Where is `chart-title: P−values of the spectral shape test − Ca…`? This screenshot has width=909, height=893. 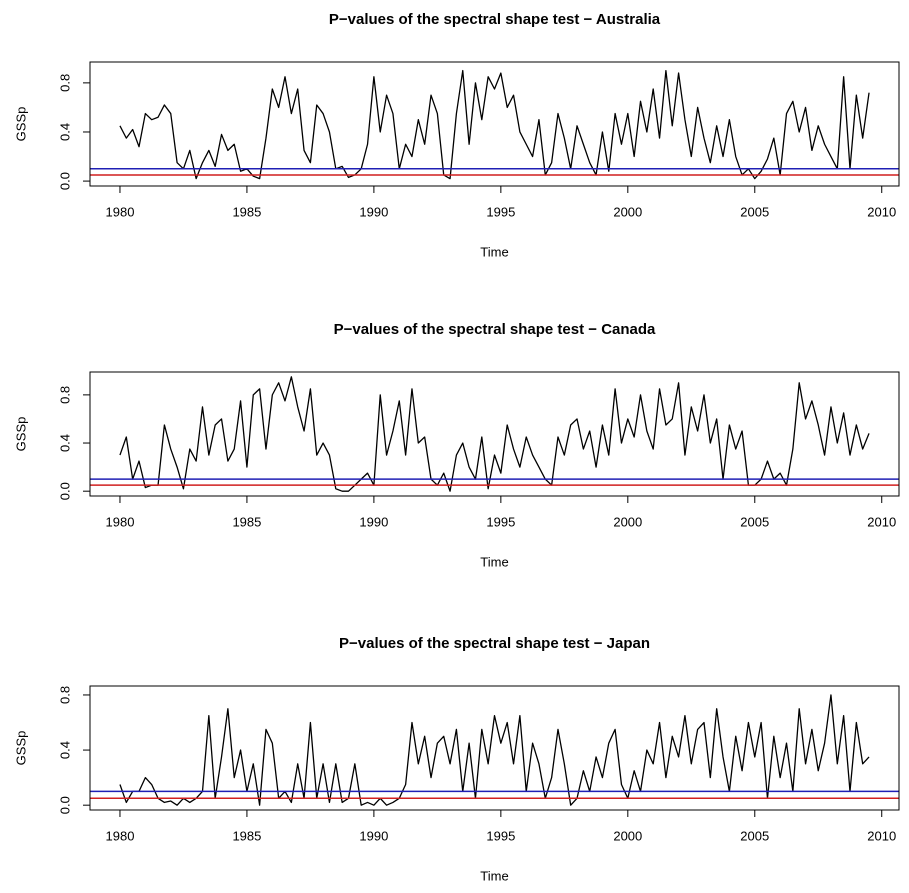
chart-title: P−values of the spectral shape test − Ca… is located at coordinates (495, 329).